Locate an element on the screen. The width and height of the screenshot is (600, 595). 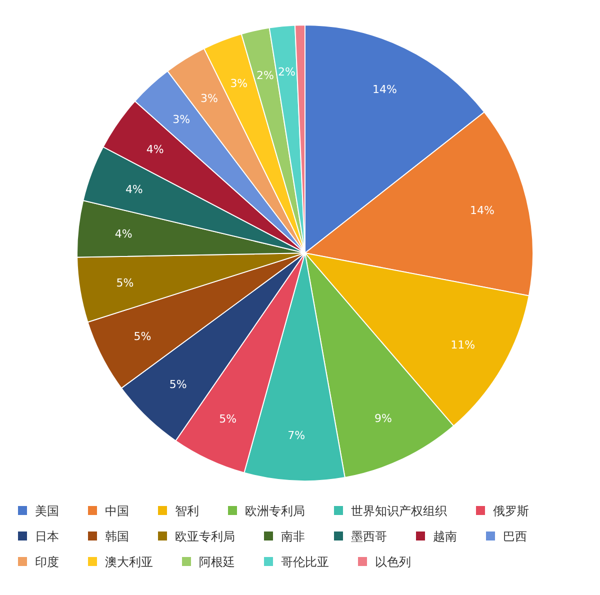
legend-label: 中国 is located at coordinates (117, 511).